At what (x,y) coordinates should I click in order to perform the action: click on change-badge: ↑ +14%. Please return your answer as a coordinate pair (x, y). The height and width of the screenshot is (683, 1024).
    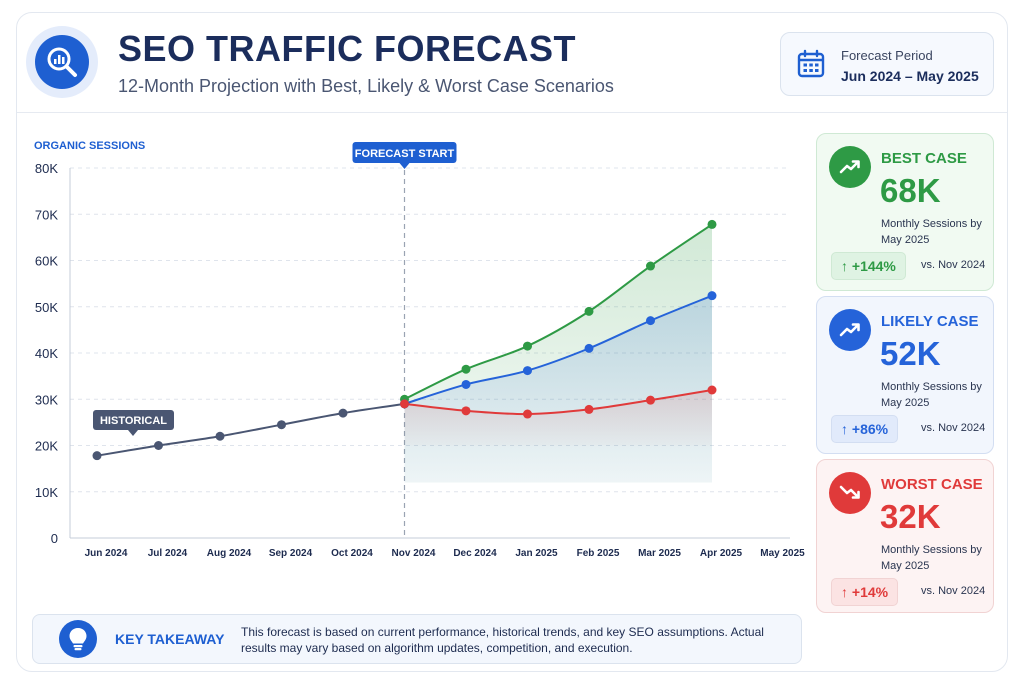
    Looking at the image, I should click on (865, 592).